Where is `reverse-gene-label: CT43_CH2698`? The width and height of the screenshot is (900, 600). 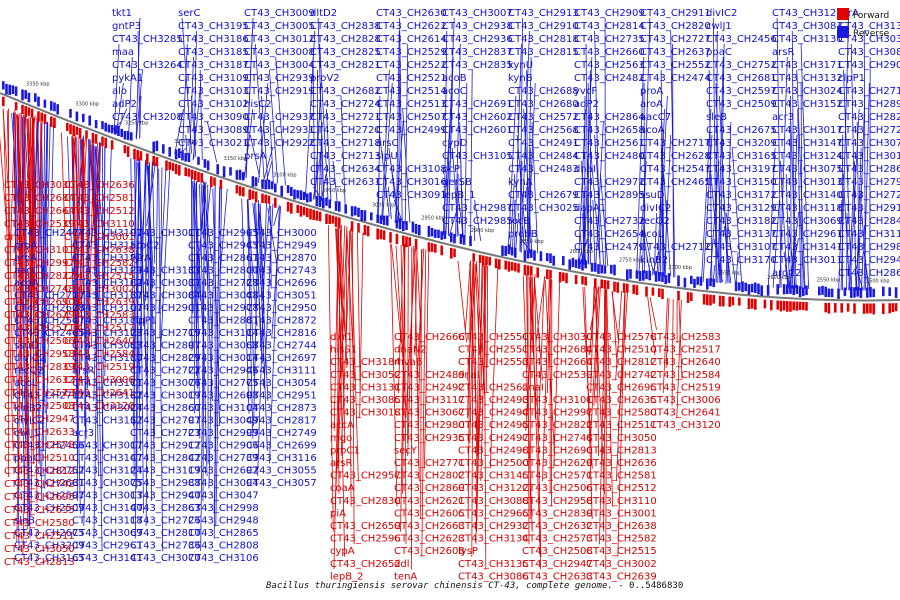 reverse-gene-label: CT43_CH2698 is located at coordinates (223, 396).